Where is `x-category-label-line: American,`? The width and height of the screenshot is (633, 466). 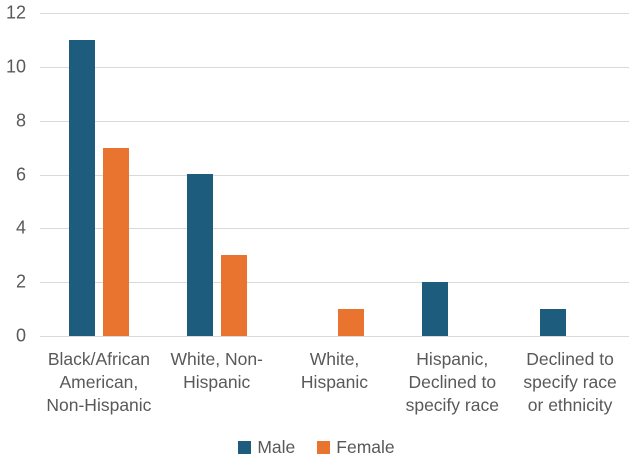 x-category-label-line: American, is located at coordinates (99, 382).